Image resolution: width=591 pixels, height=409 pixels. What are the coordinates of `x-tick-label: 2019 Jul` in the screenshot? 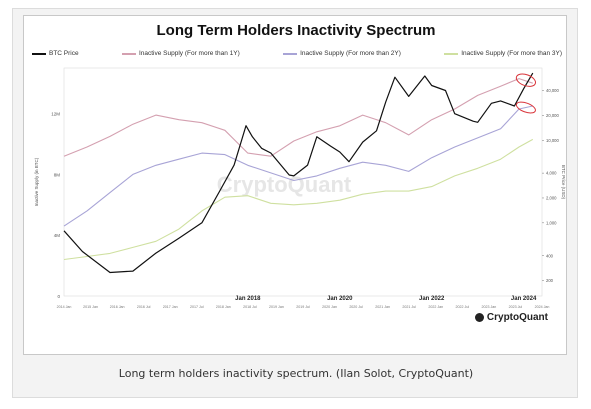 It's located at (303, 307).